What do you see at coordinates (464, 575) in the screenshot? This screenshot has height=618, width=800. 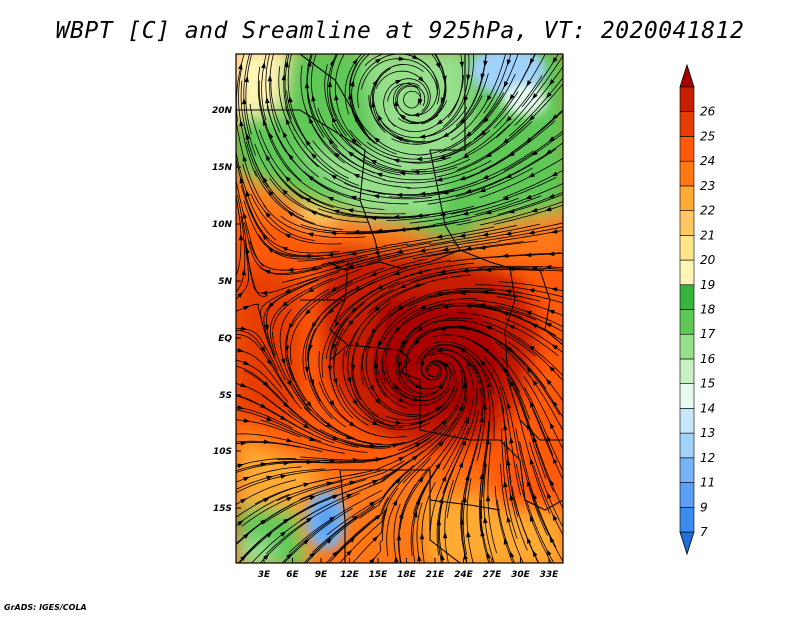 I see `lon-tick-label: 24E` at bounding box center [464, 575].